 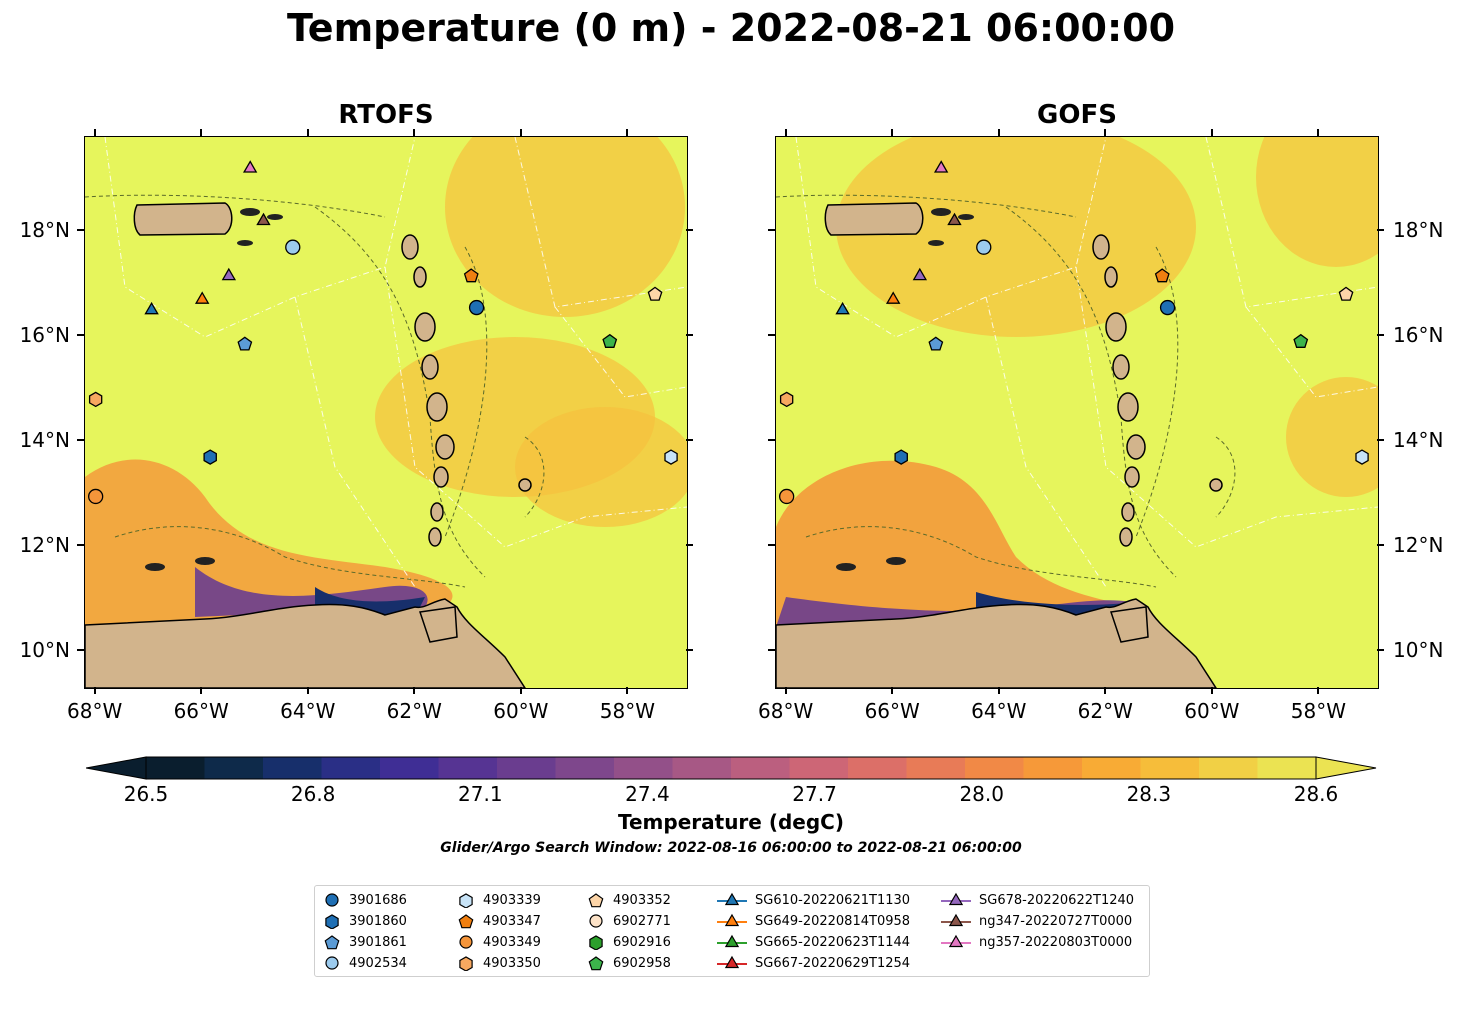 I want to click on legend-item: SG667-20220629T1254, so click(x=813, y=963).